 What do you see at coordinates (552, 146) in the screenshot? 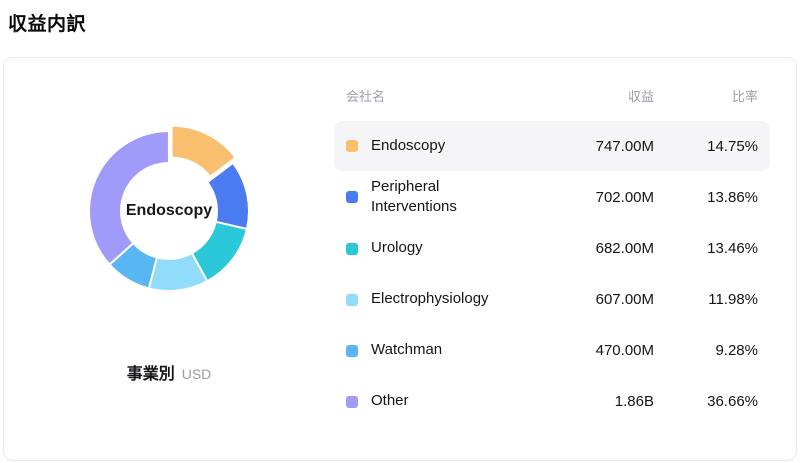
I see `table-row-endoscopy: Endoscopy 747.00M 14.75%` at bounding box center [552, 146].